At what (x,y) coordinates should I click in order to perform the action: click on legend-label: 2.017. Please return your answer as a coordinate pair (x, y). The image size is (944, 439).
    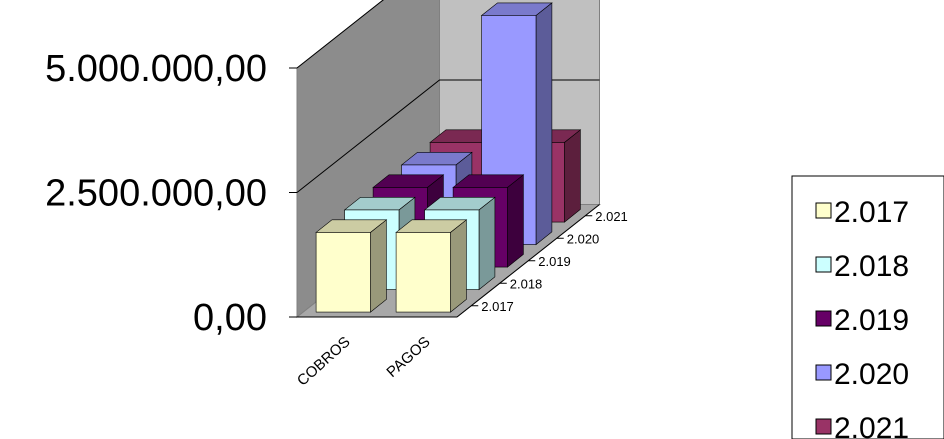
    Looking at the image, I should click on (871, 212).